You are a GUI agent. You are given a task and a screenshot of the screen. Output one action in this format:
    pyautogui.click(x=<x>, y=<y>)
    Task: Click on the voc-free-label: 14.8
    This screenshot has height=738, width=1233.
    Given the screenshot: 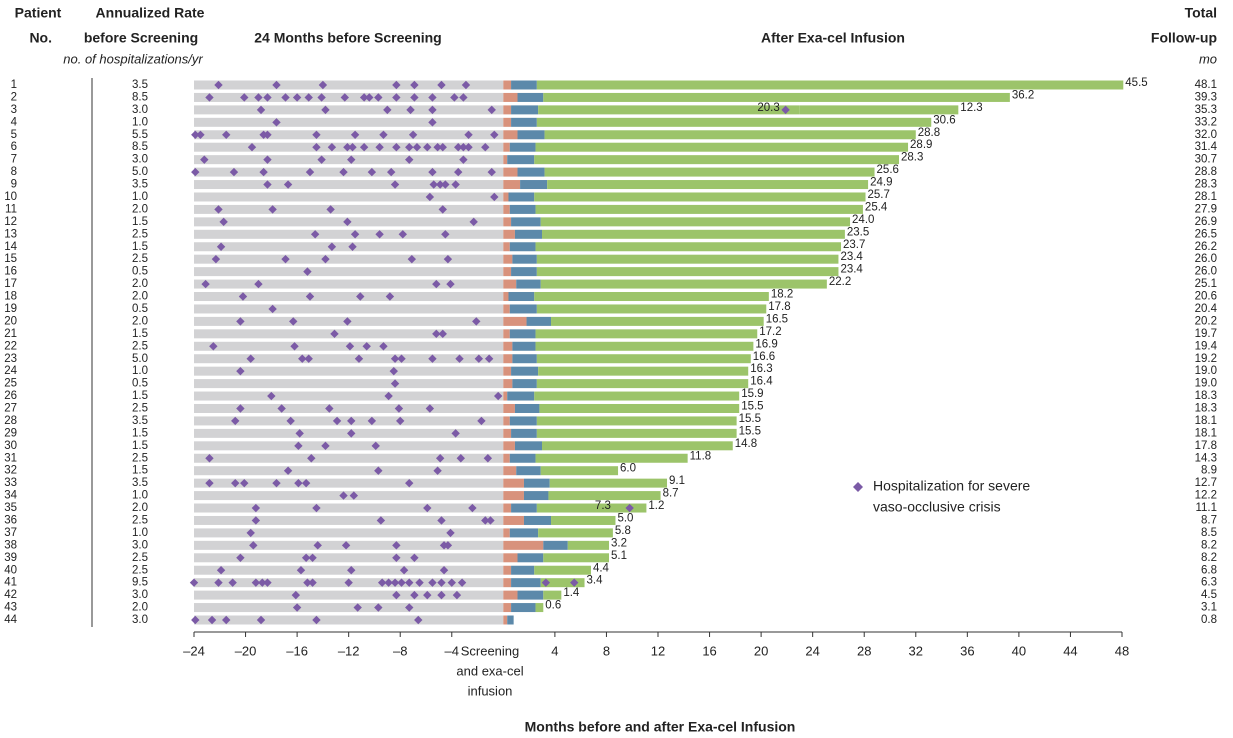 What is the action you would take?
    pyautogui.click(x=746, y=444)
    